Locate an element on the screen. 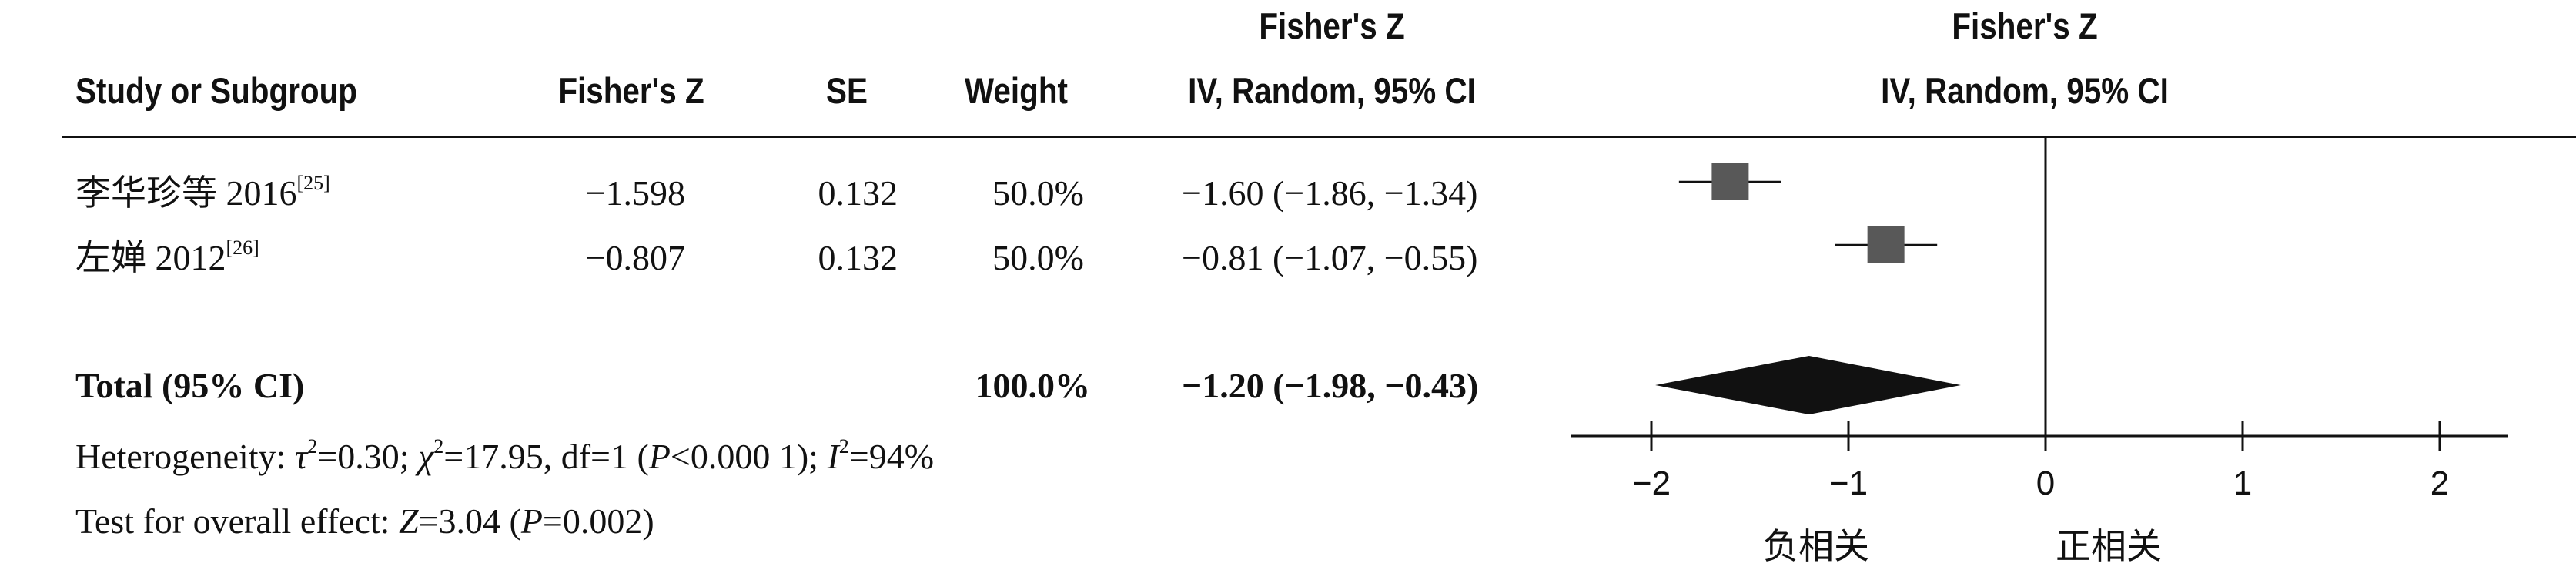 The width and height of the screenshot is (2576, 570). favours-right-label: 正相关 is located at coordinates (2109, 546).